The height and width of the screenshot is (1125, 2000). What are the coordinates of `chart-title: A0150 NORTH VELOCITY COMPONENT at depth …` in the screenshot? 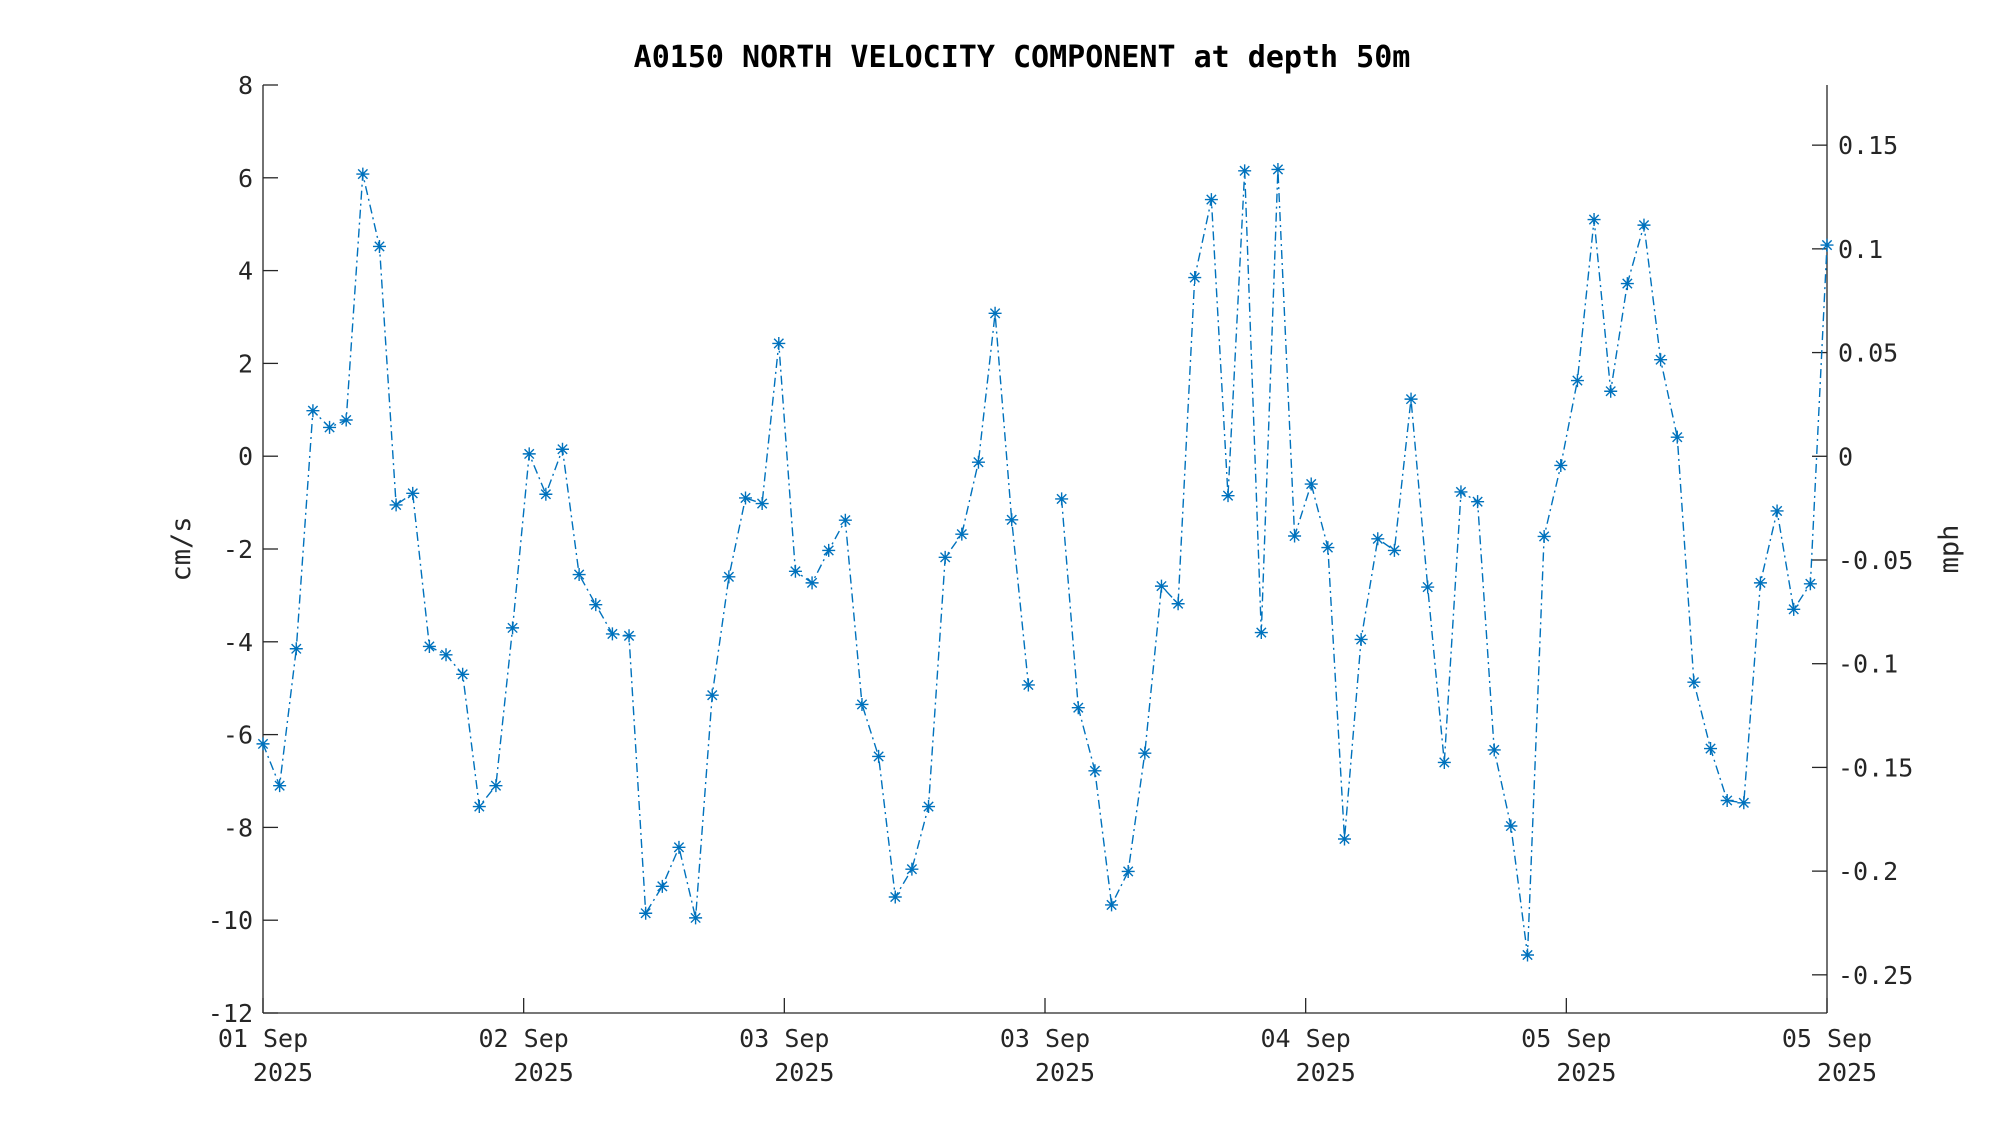 It's located at (1022, 57).